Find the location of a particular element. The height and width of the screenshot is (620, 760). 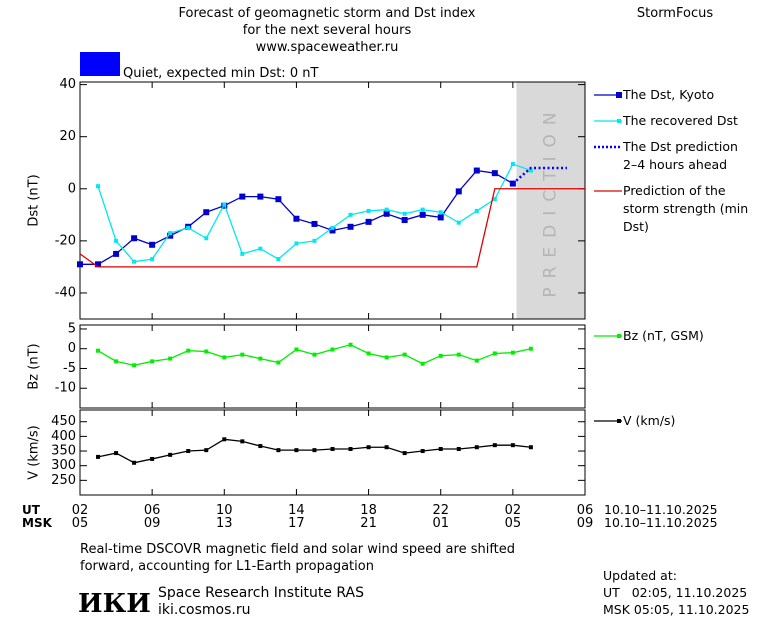

x-tick-label: 10 is located at coordinates (224, 510).